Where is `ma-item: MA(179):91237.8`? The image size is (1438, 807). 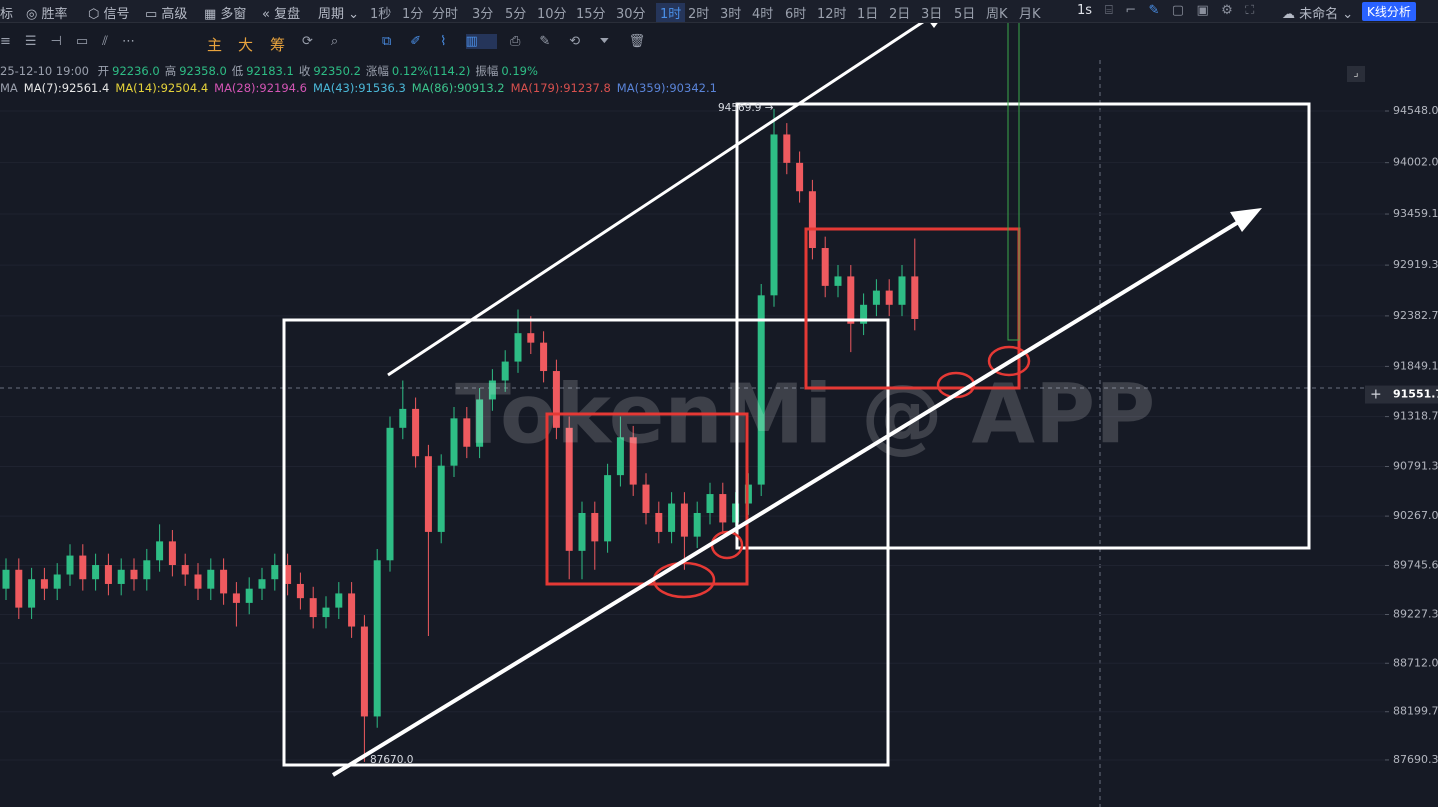
ma-item: MA(179):91237.8 is located at coordinates (560, 88).